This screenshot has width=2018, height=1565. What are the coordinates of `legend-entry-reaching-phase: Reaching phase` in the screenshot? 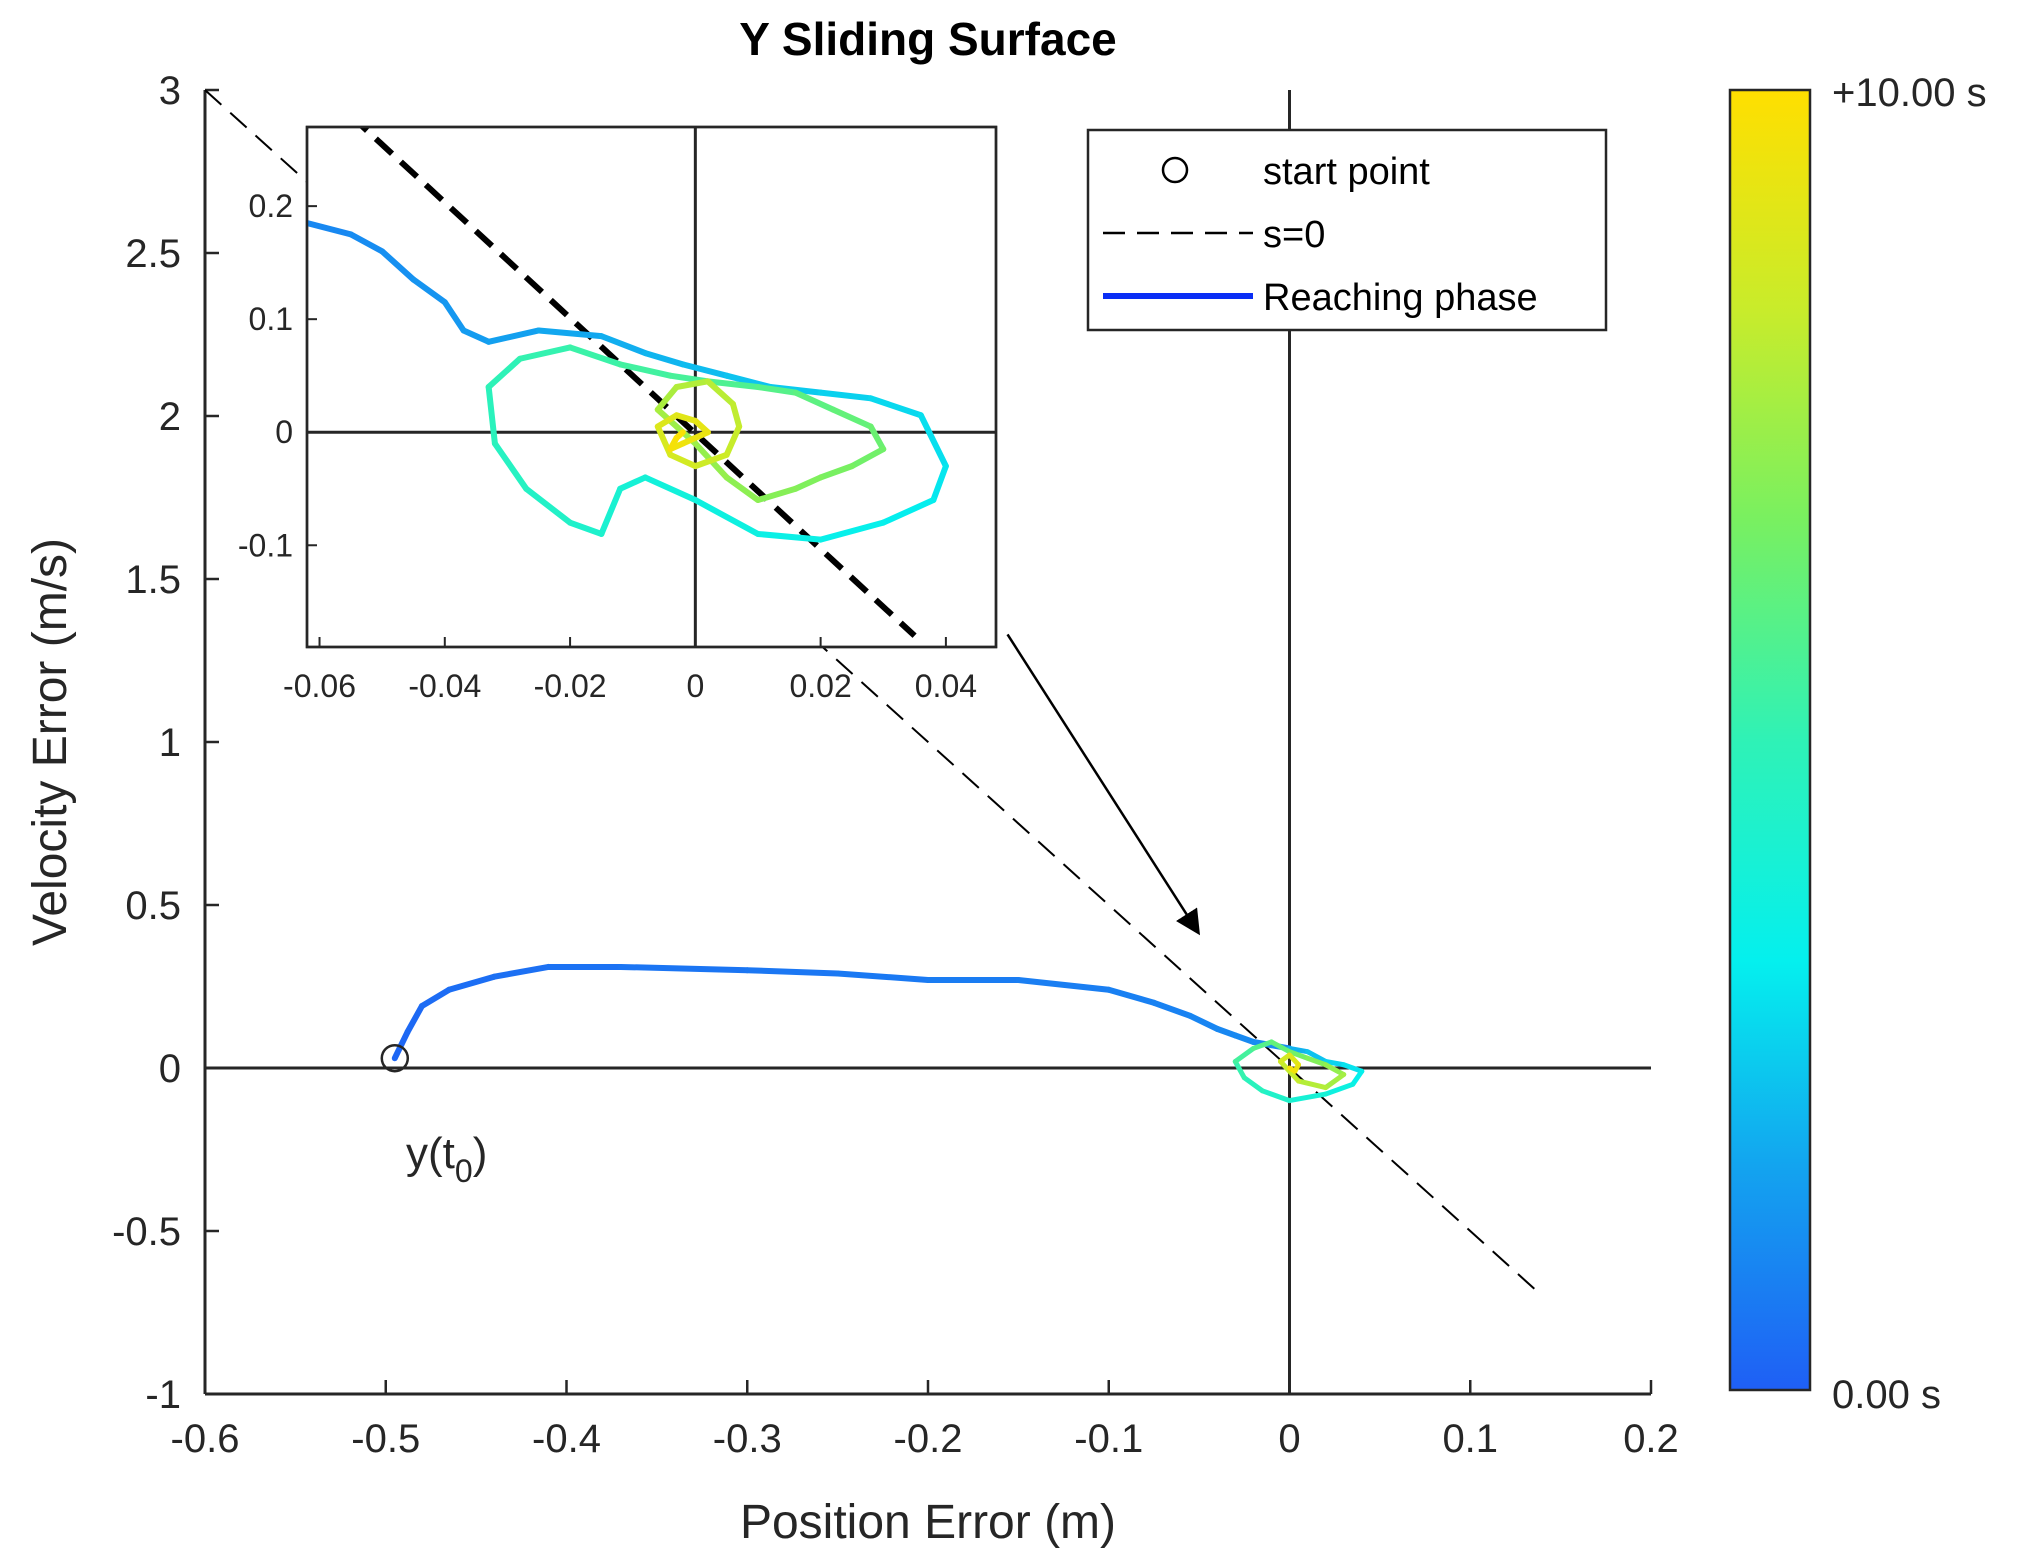 It's located at (1400, 298).